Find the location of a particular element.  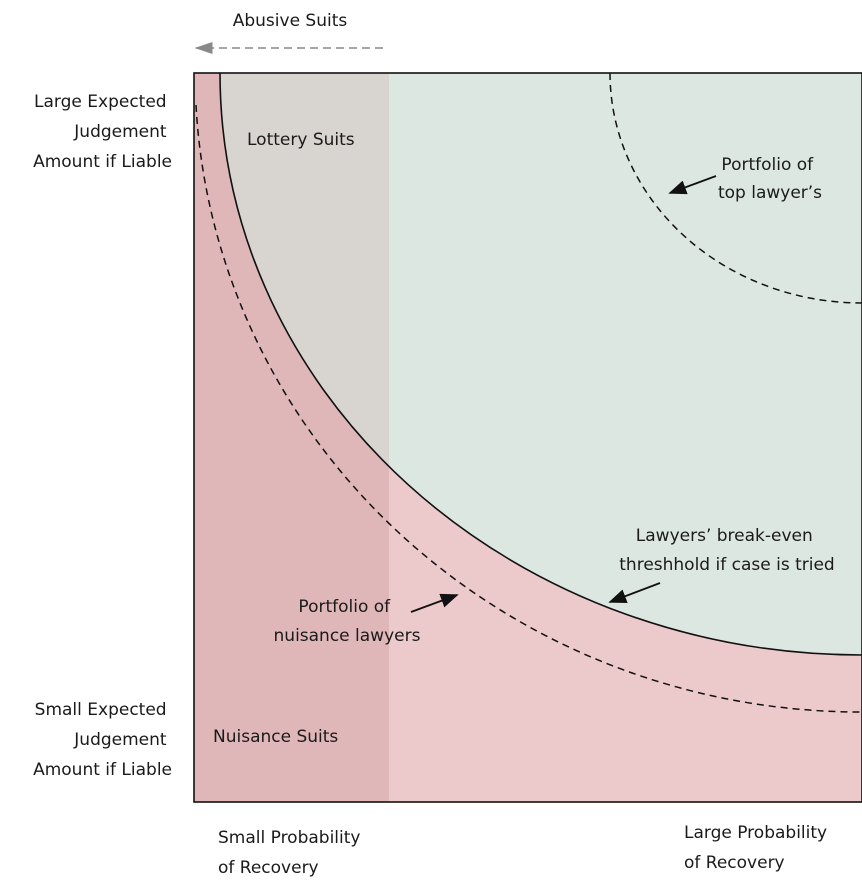

line: Small Probability is located at coordinates (289, 838).